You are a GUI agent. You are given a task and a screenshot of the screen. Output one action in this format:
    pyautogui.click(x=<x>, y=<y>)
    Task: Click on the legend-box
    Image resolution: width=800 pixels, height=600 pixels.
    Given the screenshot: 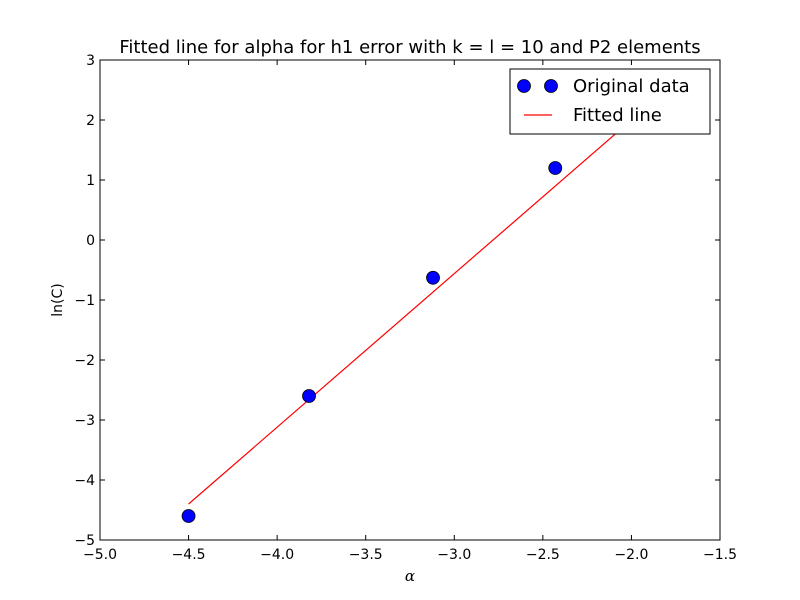 What is the action you would take?
    pyautogui.click(x=610, y=101)
    